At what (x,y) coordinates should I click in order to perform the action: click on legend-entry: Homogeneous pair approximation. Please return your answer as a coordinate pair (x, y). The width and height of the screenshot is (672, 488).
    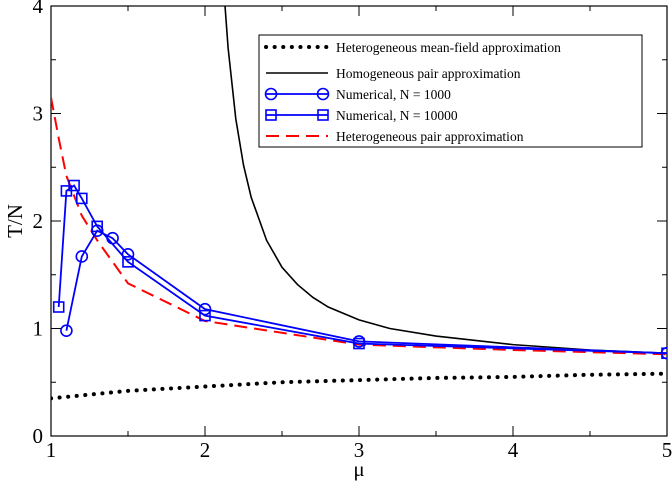
    Looking at the image, I should click on (393, 73).